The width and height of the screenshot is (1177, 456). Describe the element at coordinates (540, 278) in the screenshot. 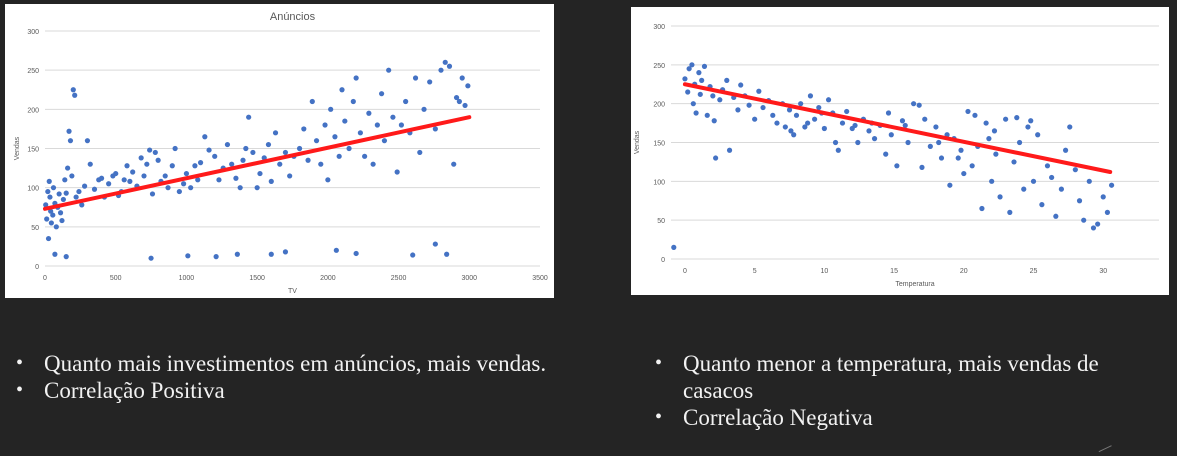

I see `ads-x-tick-label: 3500` at that location.